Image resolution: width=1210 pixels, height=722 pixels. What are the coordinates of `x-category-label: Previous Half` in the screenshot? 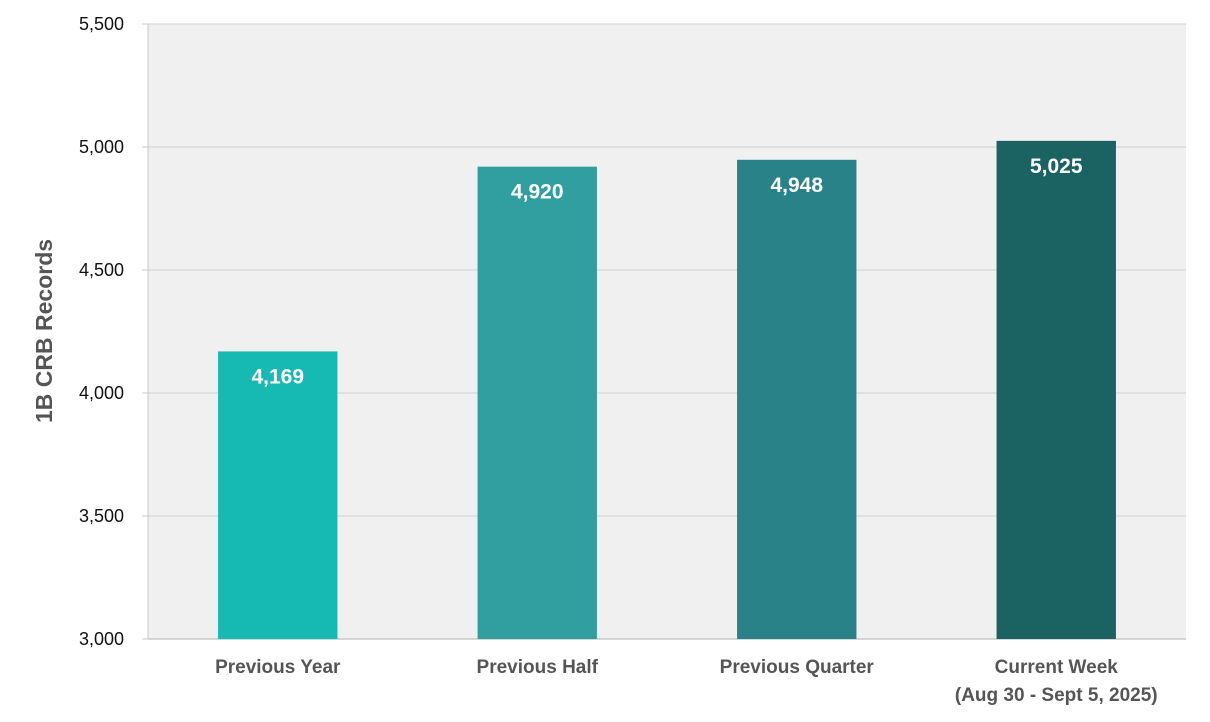 It's located at (538, 667).